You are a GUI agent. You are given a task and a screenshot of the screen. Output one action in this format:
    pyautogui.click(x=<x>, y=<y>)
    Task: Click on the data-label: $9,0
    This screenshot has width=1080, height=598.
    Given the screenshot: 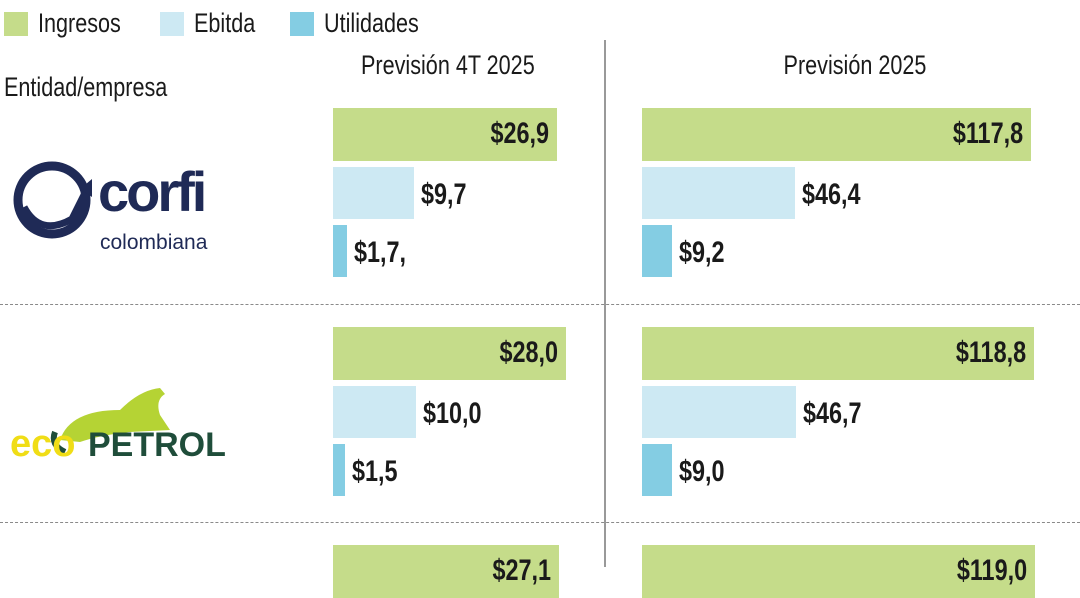 What is the action you would take?
    pyautogui.click(x=701, y=471)
    